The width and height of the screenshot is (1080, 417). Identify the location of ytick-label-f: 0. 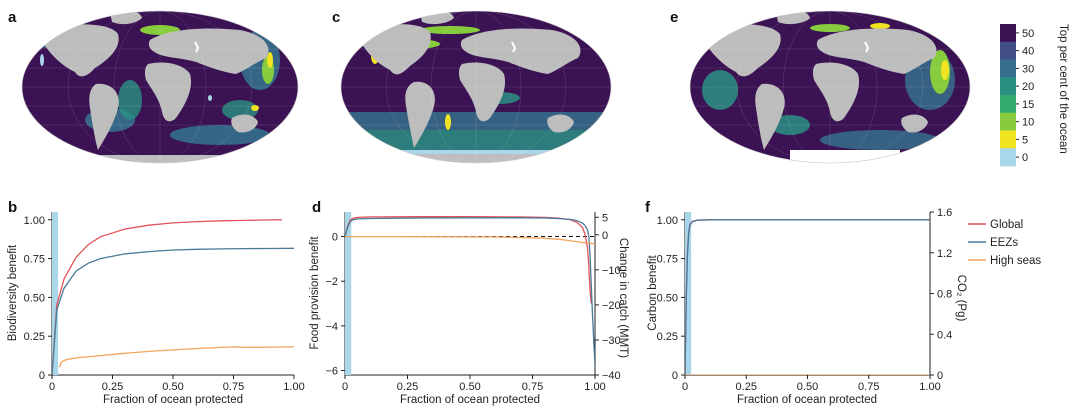
(675, 376).